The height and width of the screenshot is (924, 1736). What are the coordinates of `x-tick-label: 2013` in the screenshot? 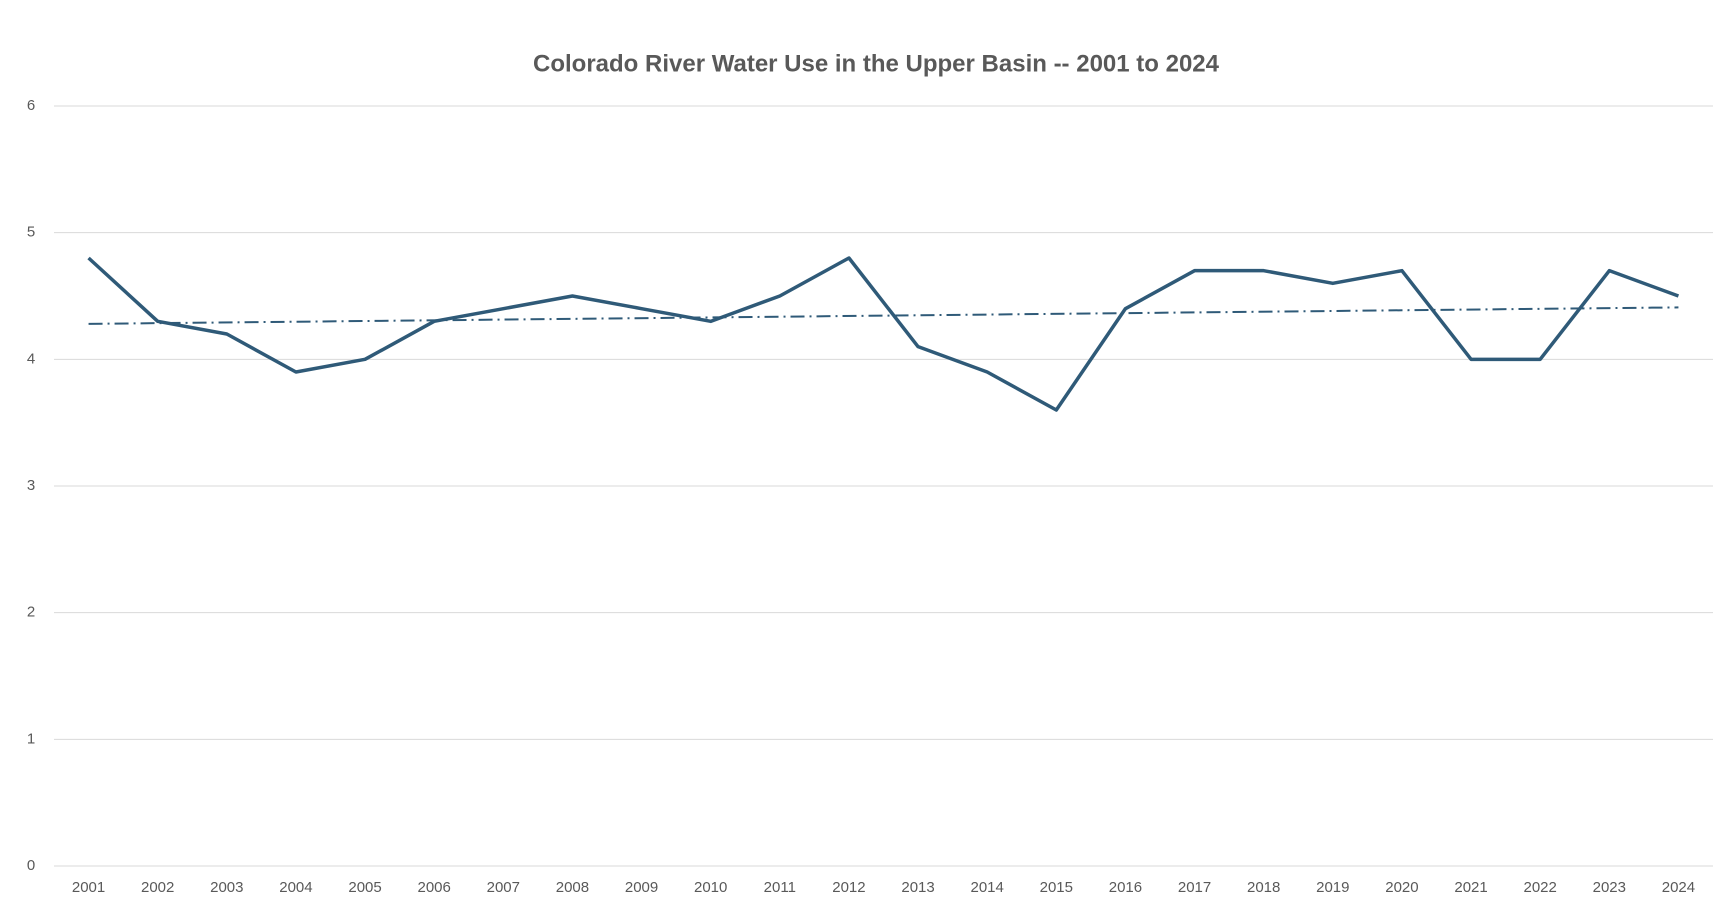 It's located at (917, 887).